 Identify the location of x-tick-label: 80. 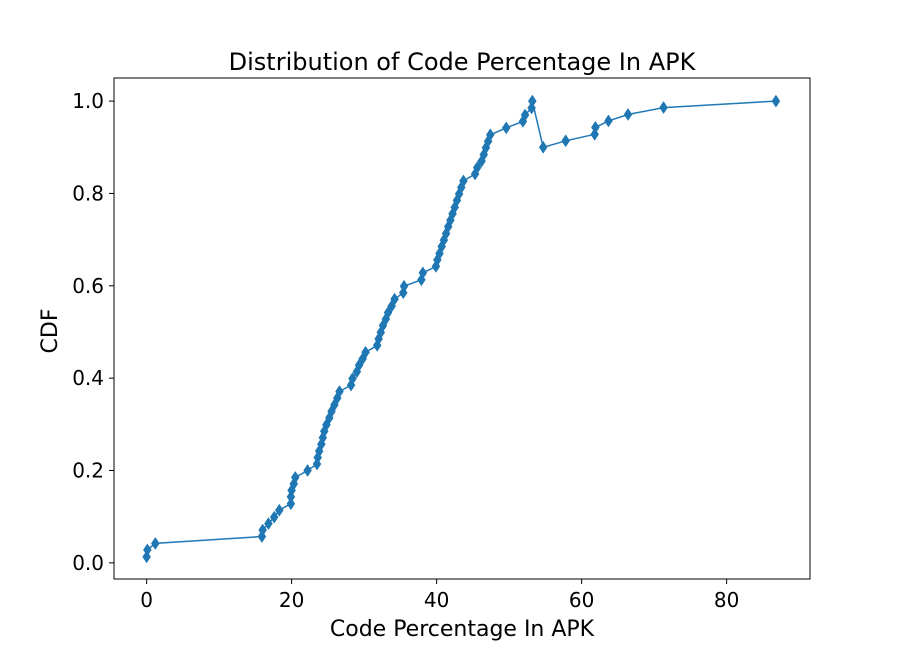
(726, 600).